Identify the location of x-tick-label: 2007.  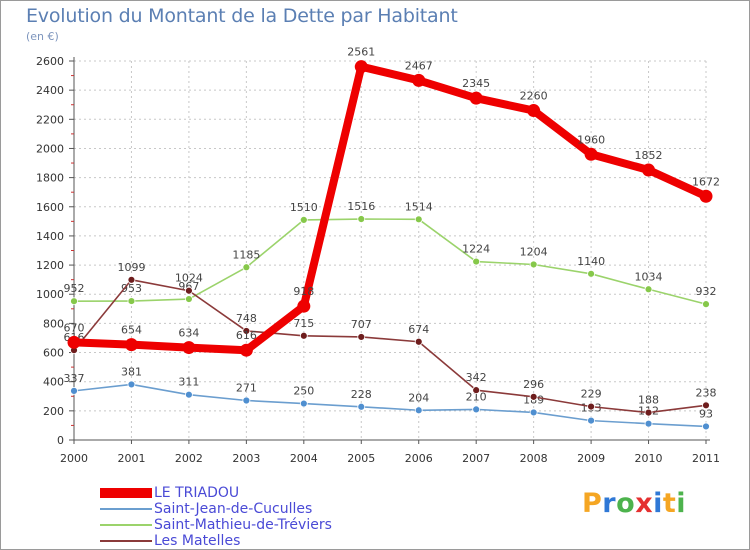
(476, 458).